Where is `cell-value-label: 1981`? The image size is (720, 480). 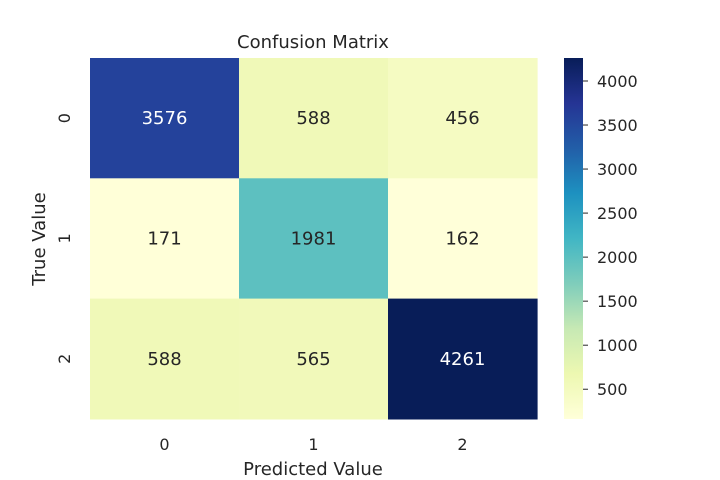 cell-value-label: 1981 is located at coordinates (314, 238).